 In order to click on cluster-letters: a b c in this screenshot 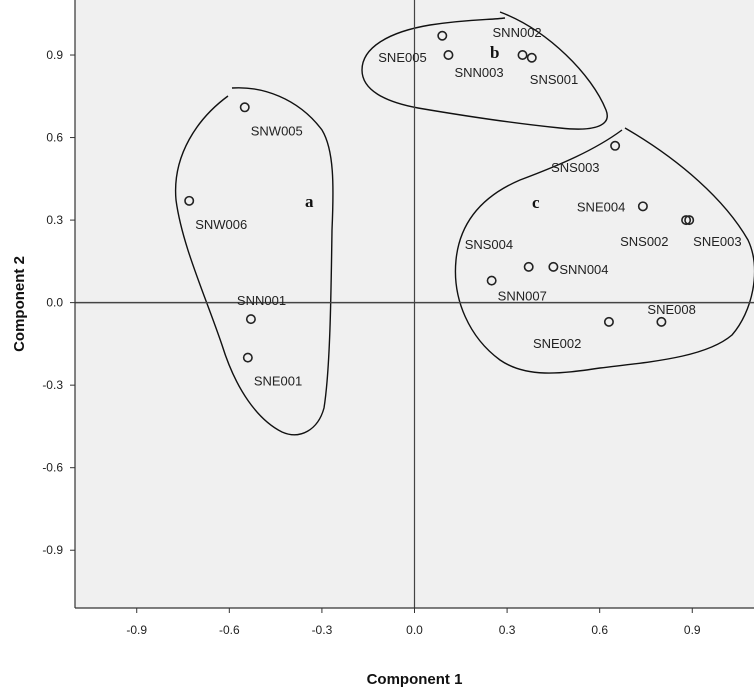, I will do `click(422, 127)`.